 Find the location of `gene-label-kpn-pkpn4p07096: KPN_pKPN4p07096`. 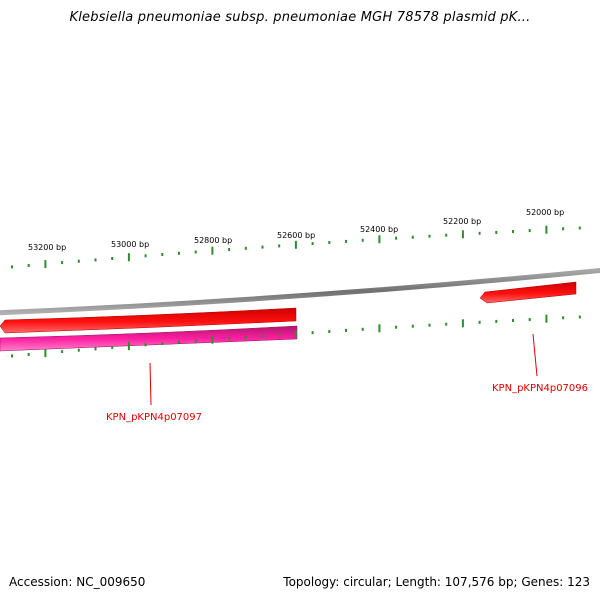

gene-label-kpn-pkpn4p07096: KPN_pKPN4p07096 is located at coordinates (540, 388).